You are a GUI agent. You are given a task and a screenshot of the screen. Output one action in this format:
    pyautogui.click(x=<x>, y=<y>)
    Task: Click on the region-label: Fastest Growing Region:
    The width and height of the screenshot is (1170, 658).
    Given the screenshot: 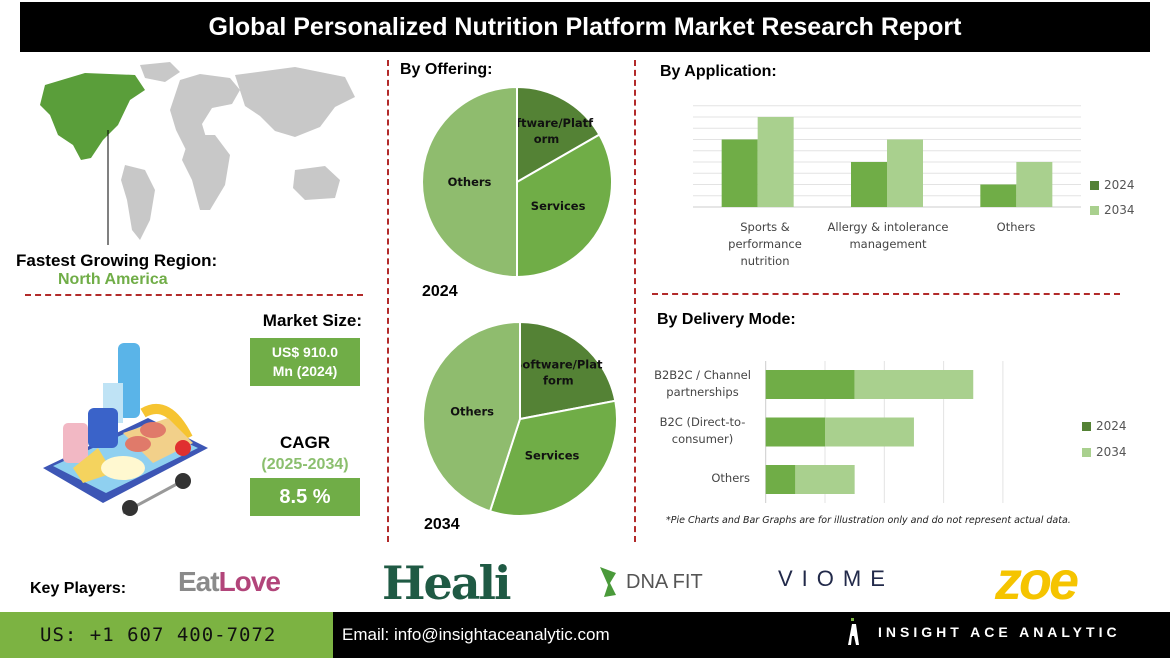 What is the action you would take?
    pyautogui.click(x=117, y=260)
    